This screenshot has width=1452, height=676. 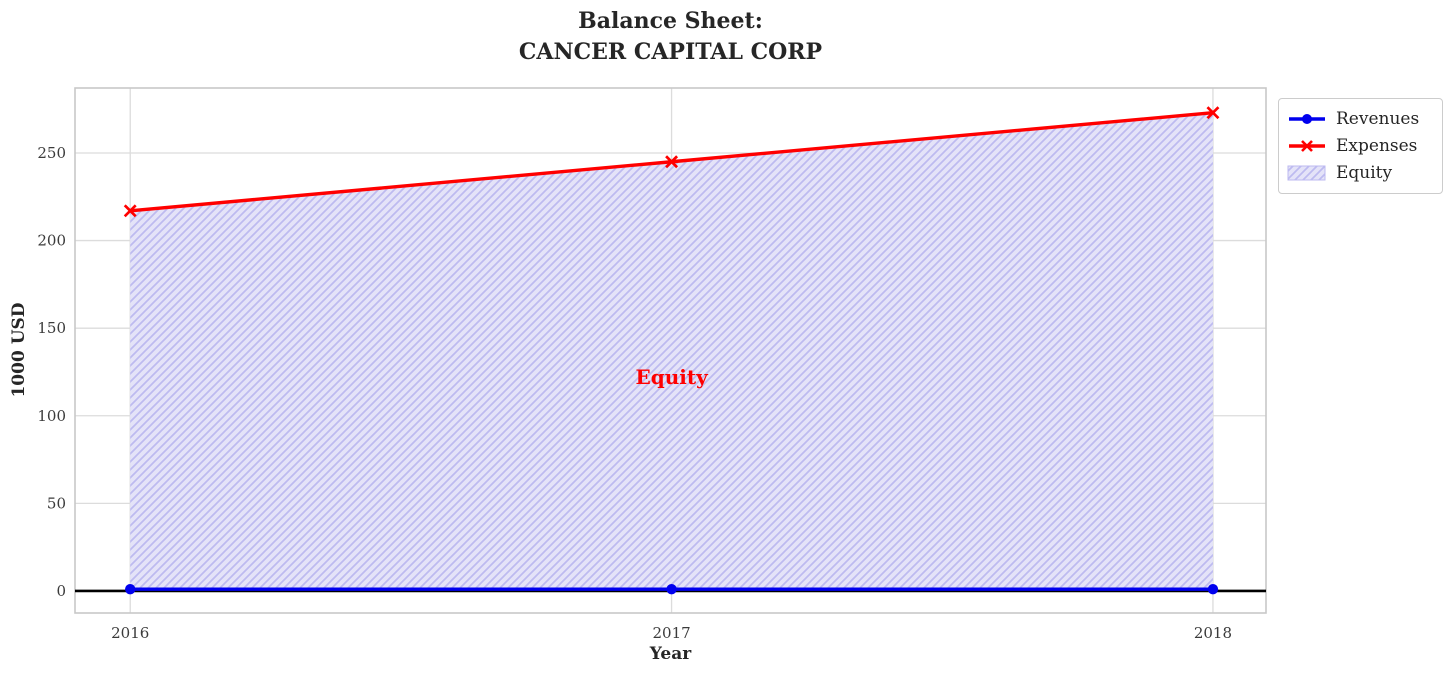 I want to click on chart-title-line2: CANCER CAPITAL CORP, so click(x=670, y=52).